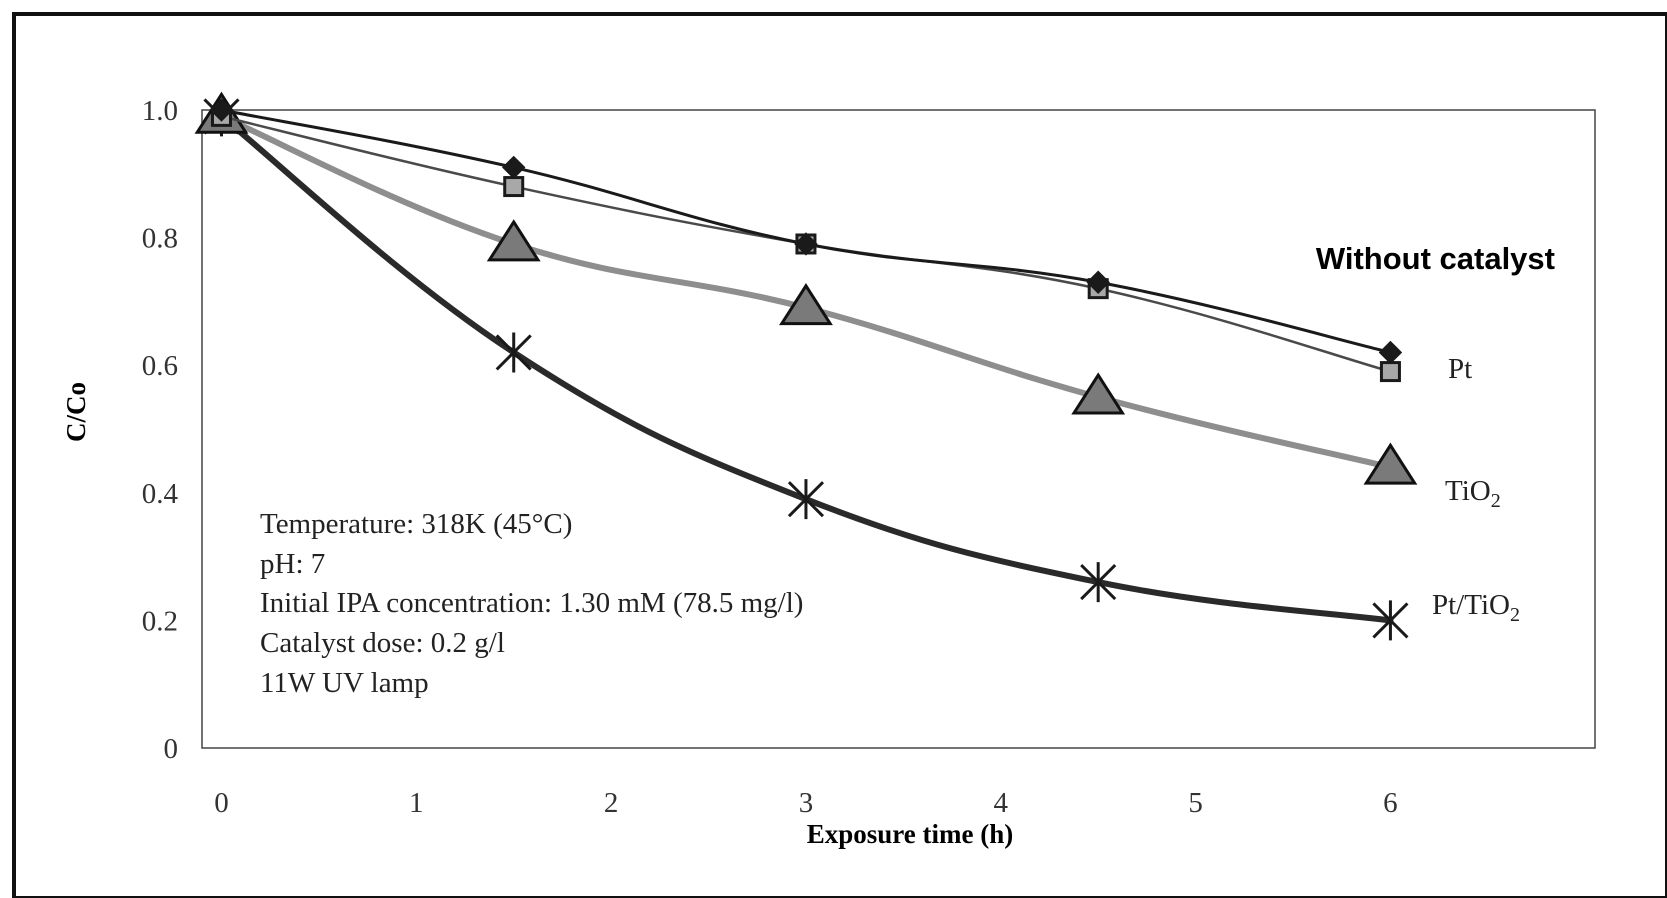  Describe the element at coordinates (76, 412) in the screenshot. I see `y-axis-title: C/Co` at that location.